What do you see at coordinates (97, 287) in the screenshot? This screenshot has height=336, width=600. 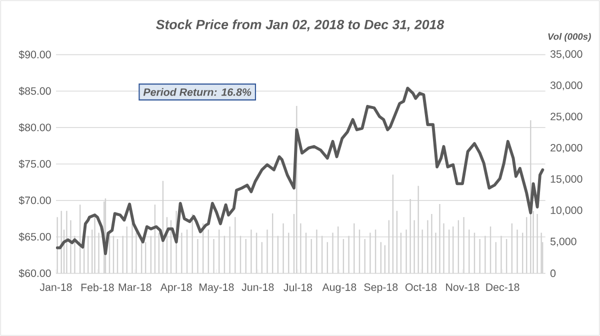 I see `x-tick-label: Feb-18` at bounding box center [97, 287].